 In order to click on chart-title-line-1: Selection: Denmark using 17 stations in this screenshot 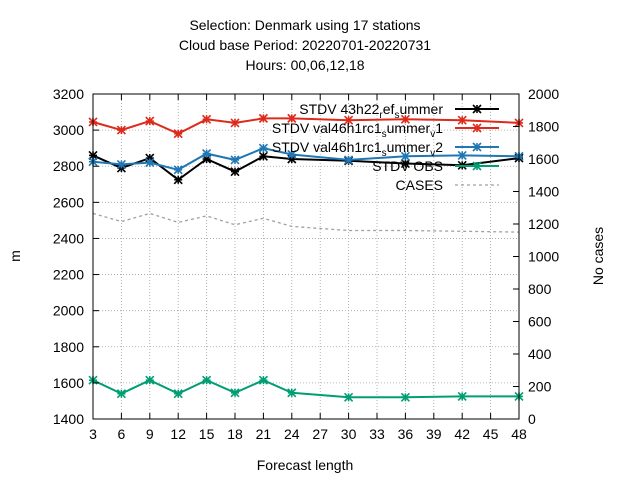, I will do `click(305, 25)`.